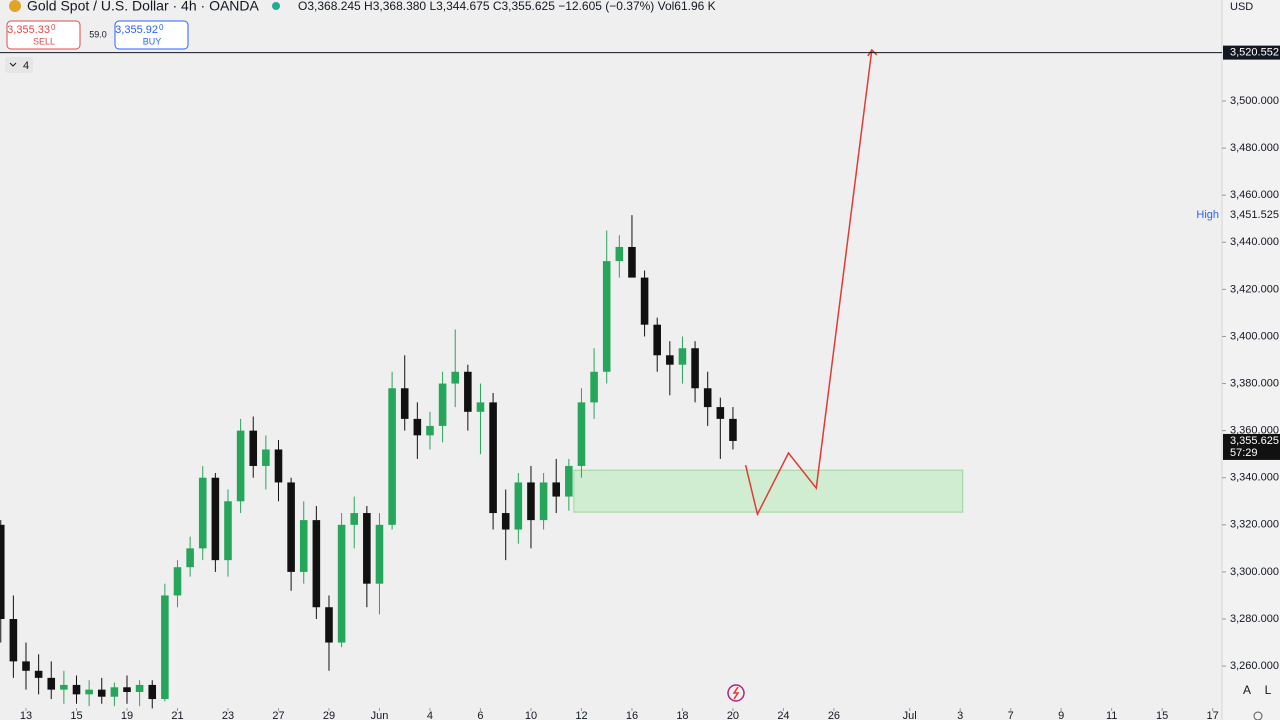  Describe the element at coordinates (329, 715) in the screenshot. I see `x-tick-label: 29` at that location.